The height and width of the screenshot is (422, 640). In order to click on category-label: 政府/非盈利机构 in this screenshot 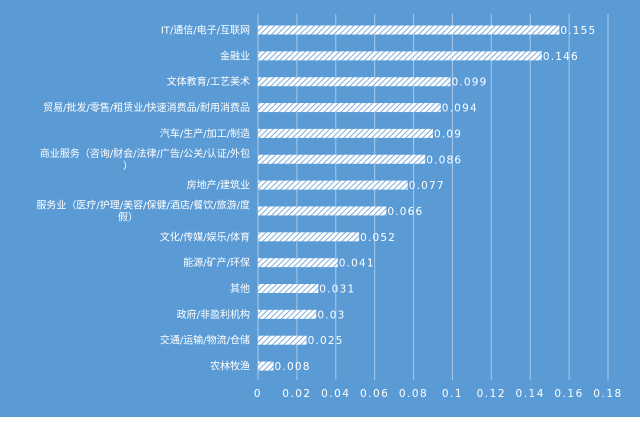, I will do `click(213, 314)`.